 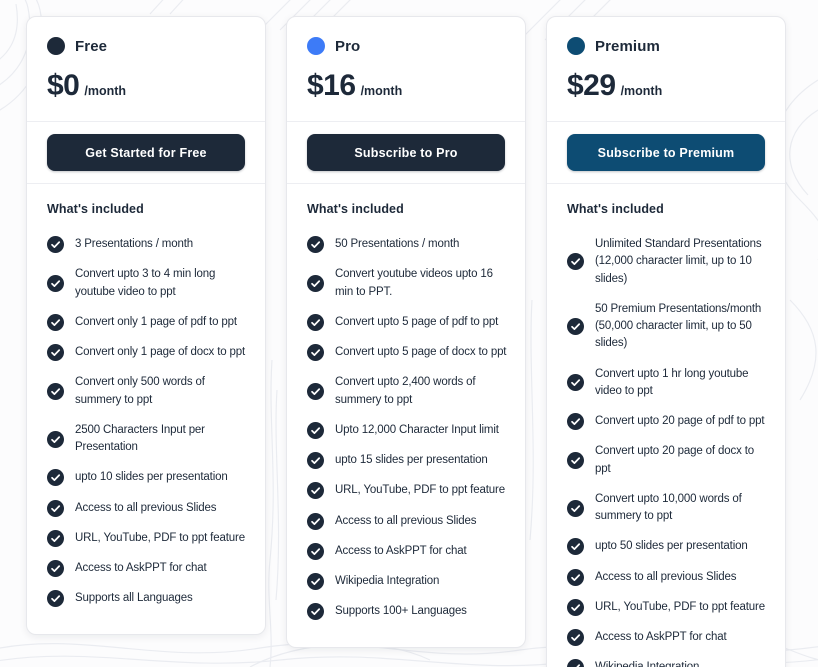 What do you see at coordinates (348, 46) in the screenshot?
I see `plan-name: Pro` at bounding box center [348, 46].